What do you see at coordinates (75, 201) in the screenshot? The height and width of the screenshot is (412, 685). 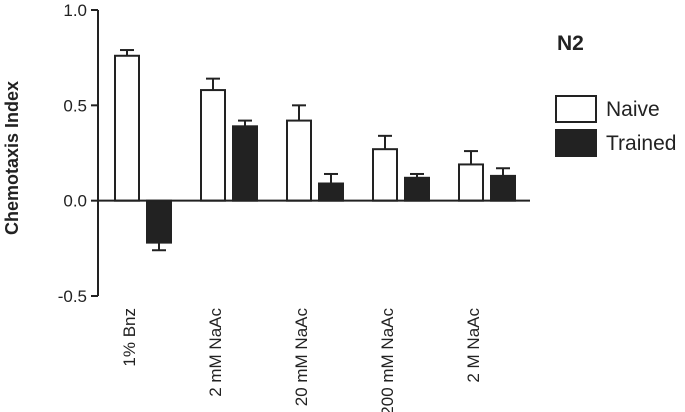 I see `y-tick-label-0-0: 0.0` at bounding box center [75, 201].